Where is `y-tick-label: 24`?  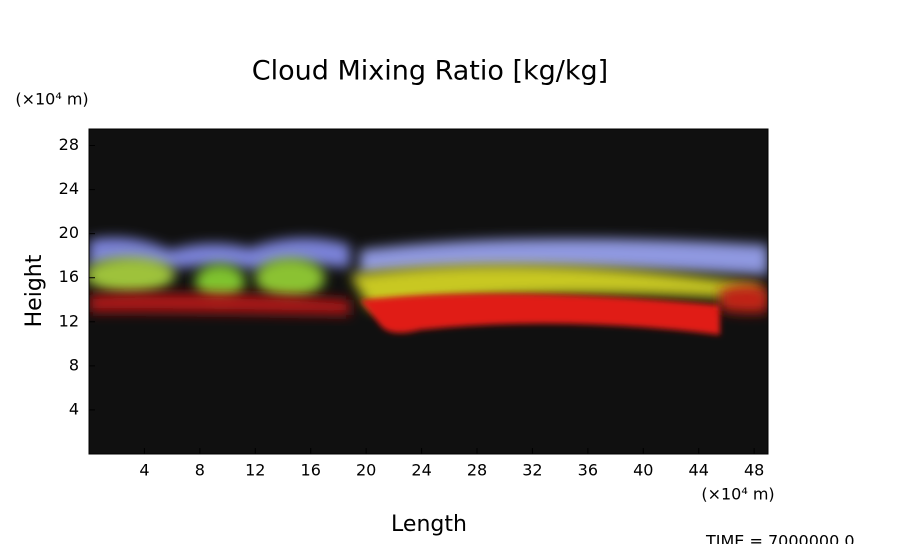
y-tick-label: 24 is located at coordinates (69, 188).